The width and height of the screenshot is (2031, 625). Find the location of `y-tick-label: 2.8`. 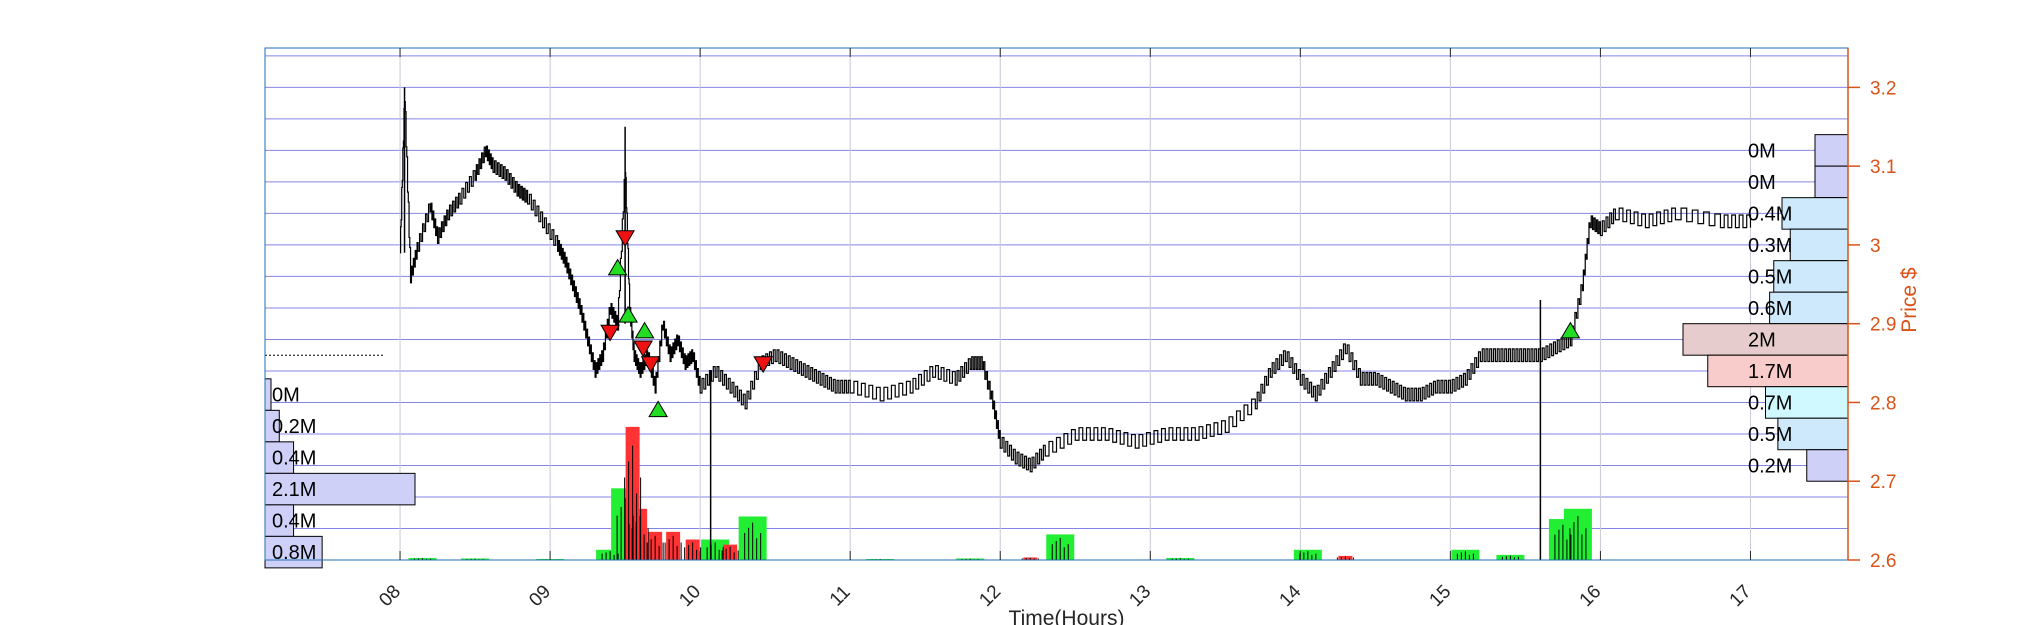

y-tick-label: 2.8 is located at coordinates (1883, 403).